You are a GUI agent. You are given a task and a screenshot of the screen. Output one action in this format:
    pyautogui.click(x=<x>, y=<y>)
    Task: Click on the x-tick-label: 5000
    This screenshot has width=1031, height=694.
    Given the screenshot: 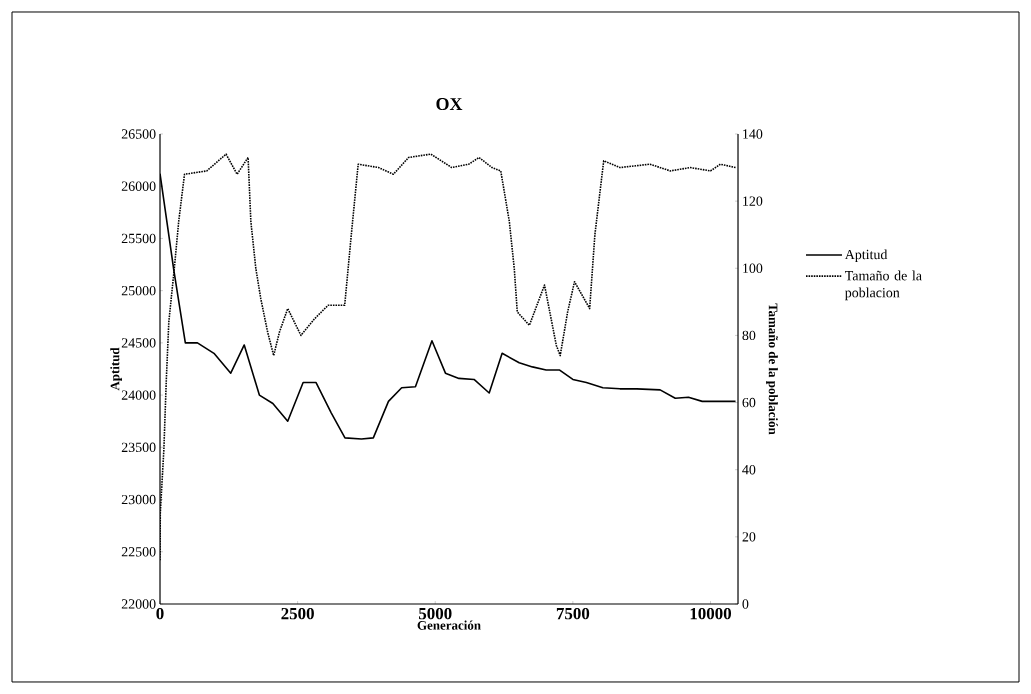 What is the action you would take?
    pyautogui.click(x=435, y=613)
    